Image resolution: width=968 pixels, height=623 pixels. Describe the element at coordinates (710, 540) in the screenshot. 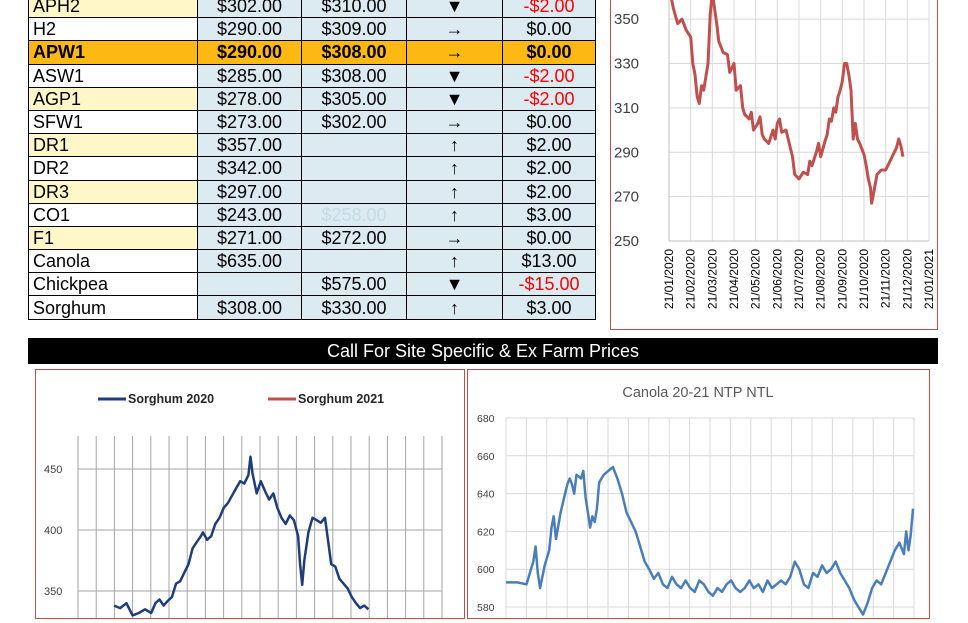

I see `series-line-canola` at that location.